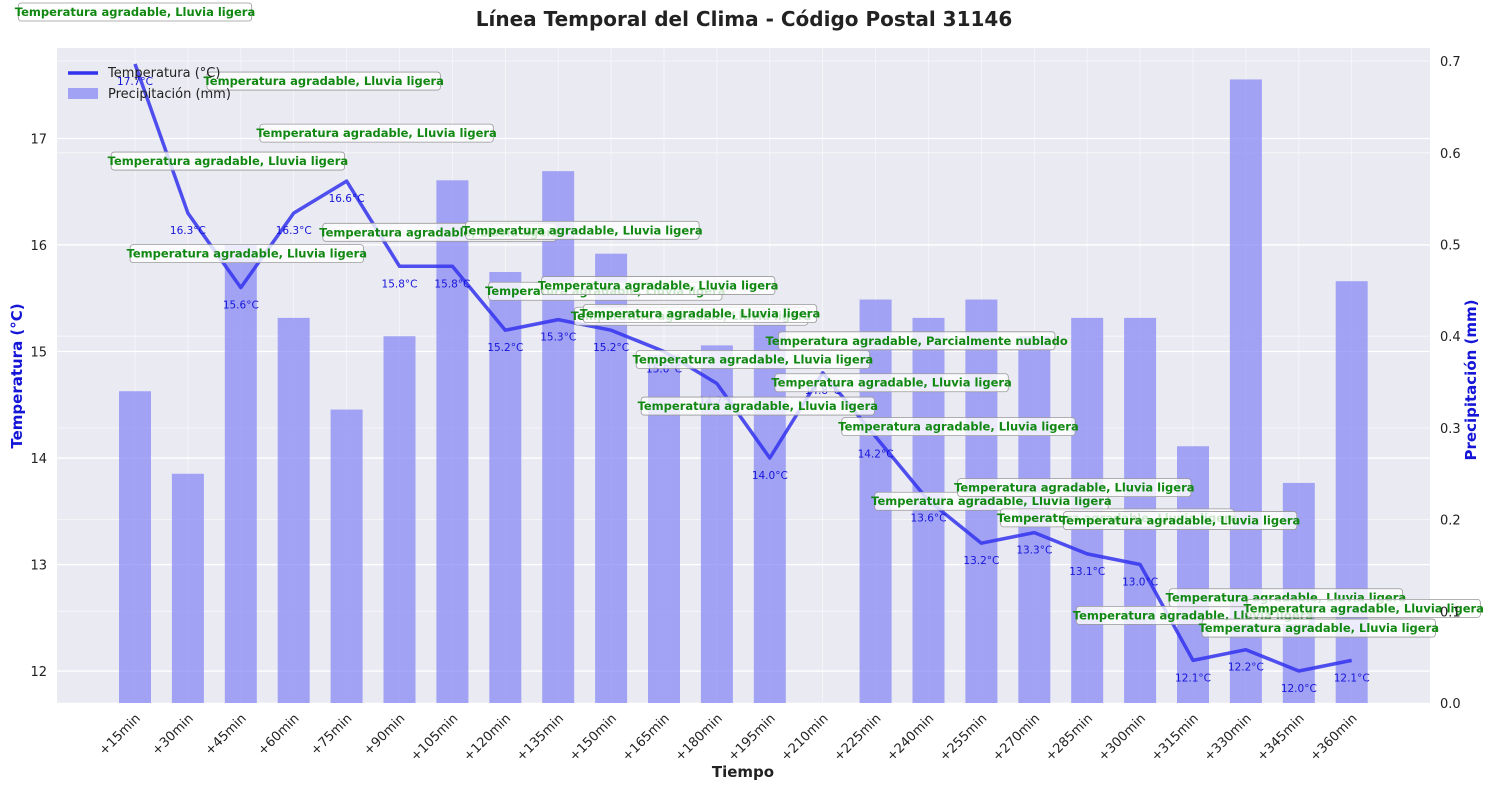 The image size is (1489, 790). What do you see at coordinates (929, 519) in the screenshot?
I see `temp-value-label: 13.6°C` at bounding box center [929, 519].